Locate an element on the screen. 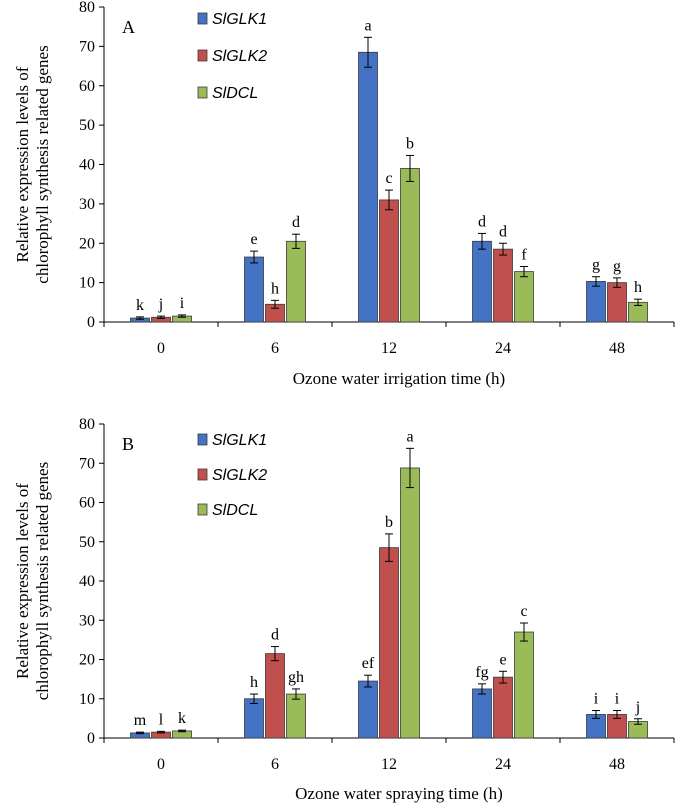 The width and height of the screenshot is (685, 803). significance-label: gh is located at coordinates (296, 677).